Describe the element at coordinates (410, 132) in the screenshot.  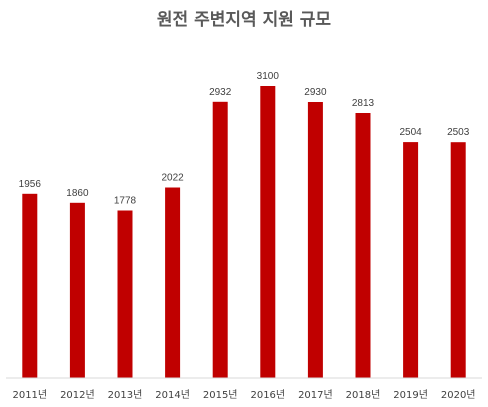
I see `data-label-2019년: 2504` at that location.